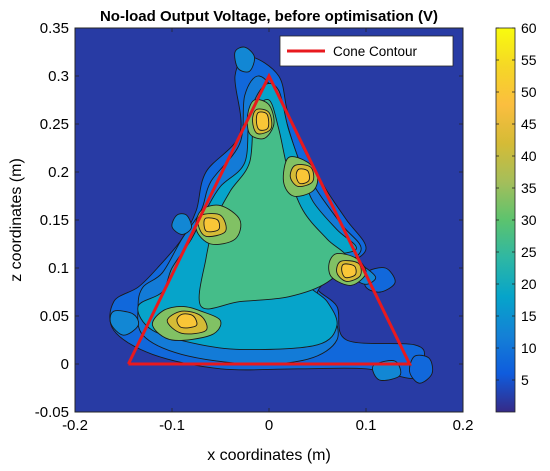 The width and height of the screenshot is (550, 471). Describe the element at coordinates (54, 28) in the screenshot. I see `y-tick-label: 0.35` at that location.